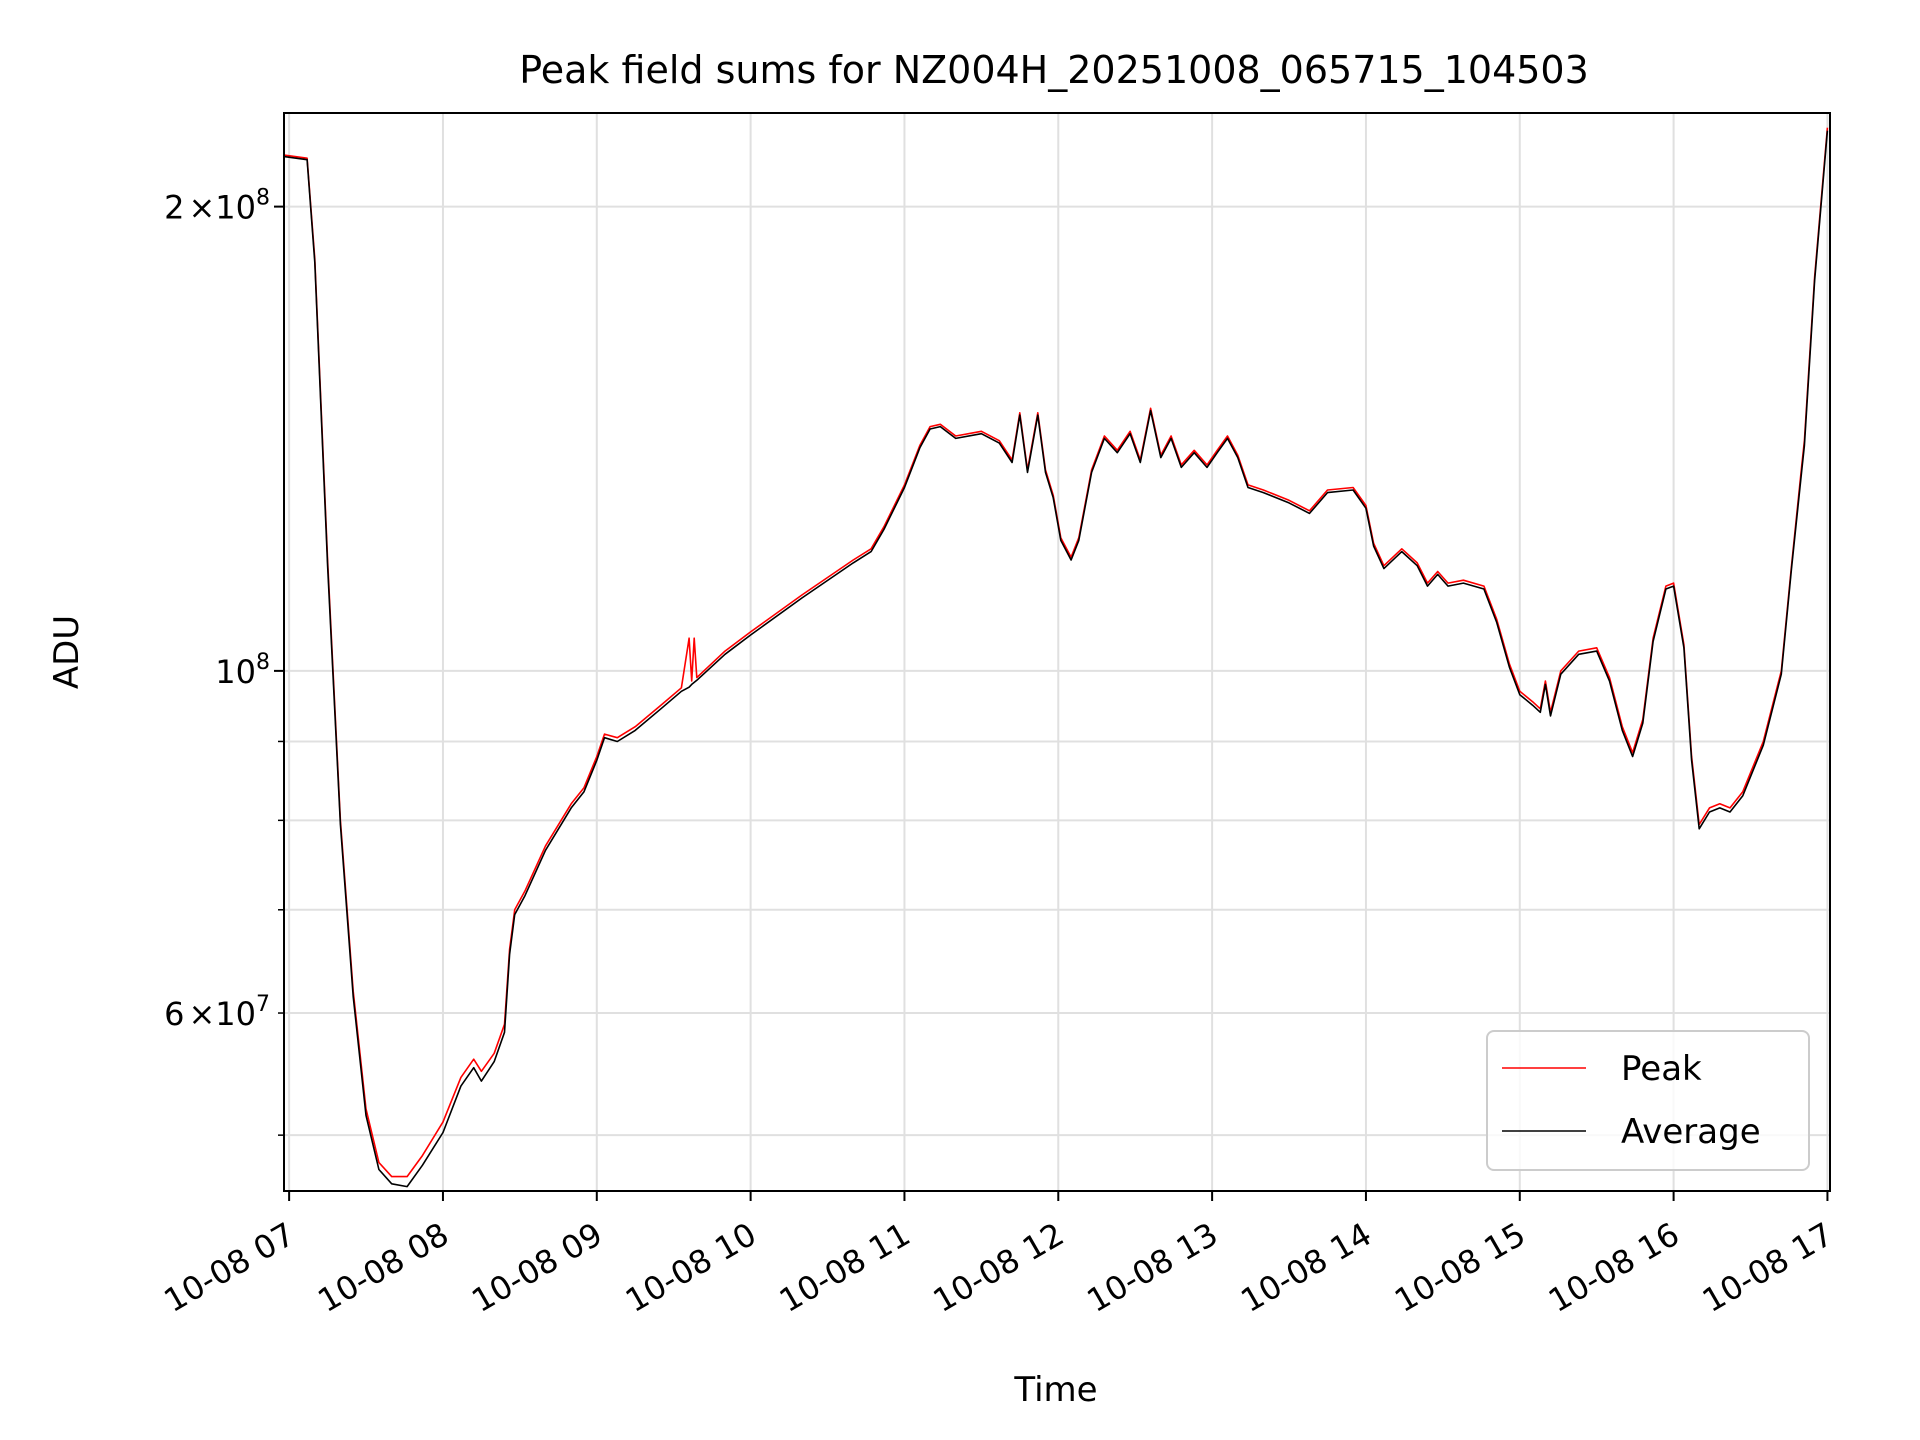  I want to click on y-tick-label: 108, so click(242, 670).